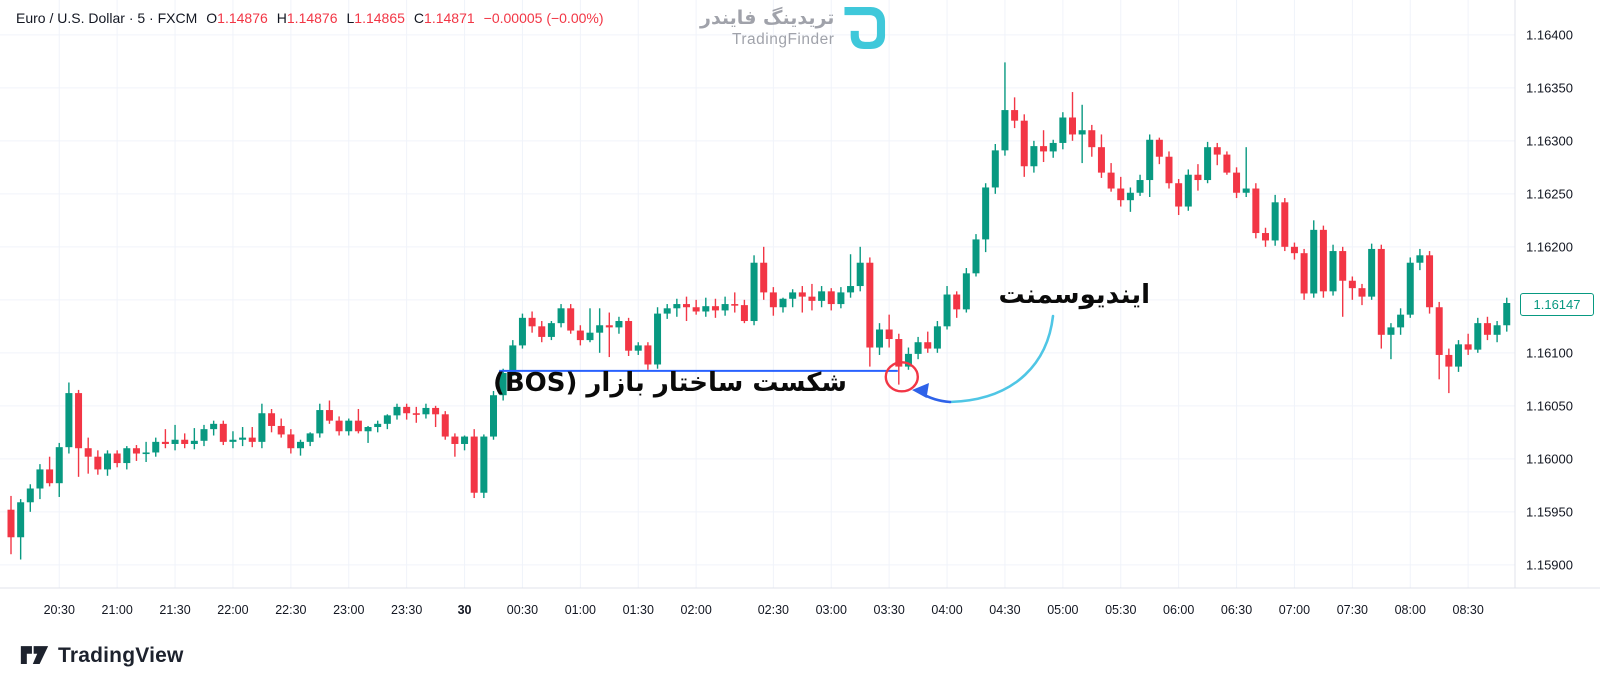 This screenshot has width=1600, height=700. What do you see at coordinates (543, 18) in the screenshot?
I see `price-change: −0.00005 (−0.00%)` at bounding box center [543, 18].